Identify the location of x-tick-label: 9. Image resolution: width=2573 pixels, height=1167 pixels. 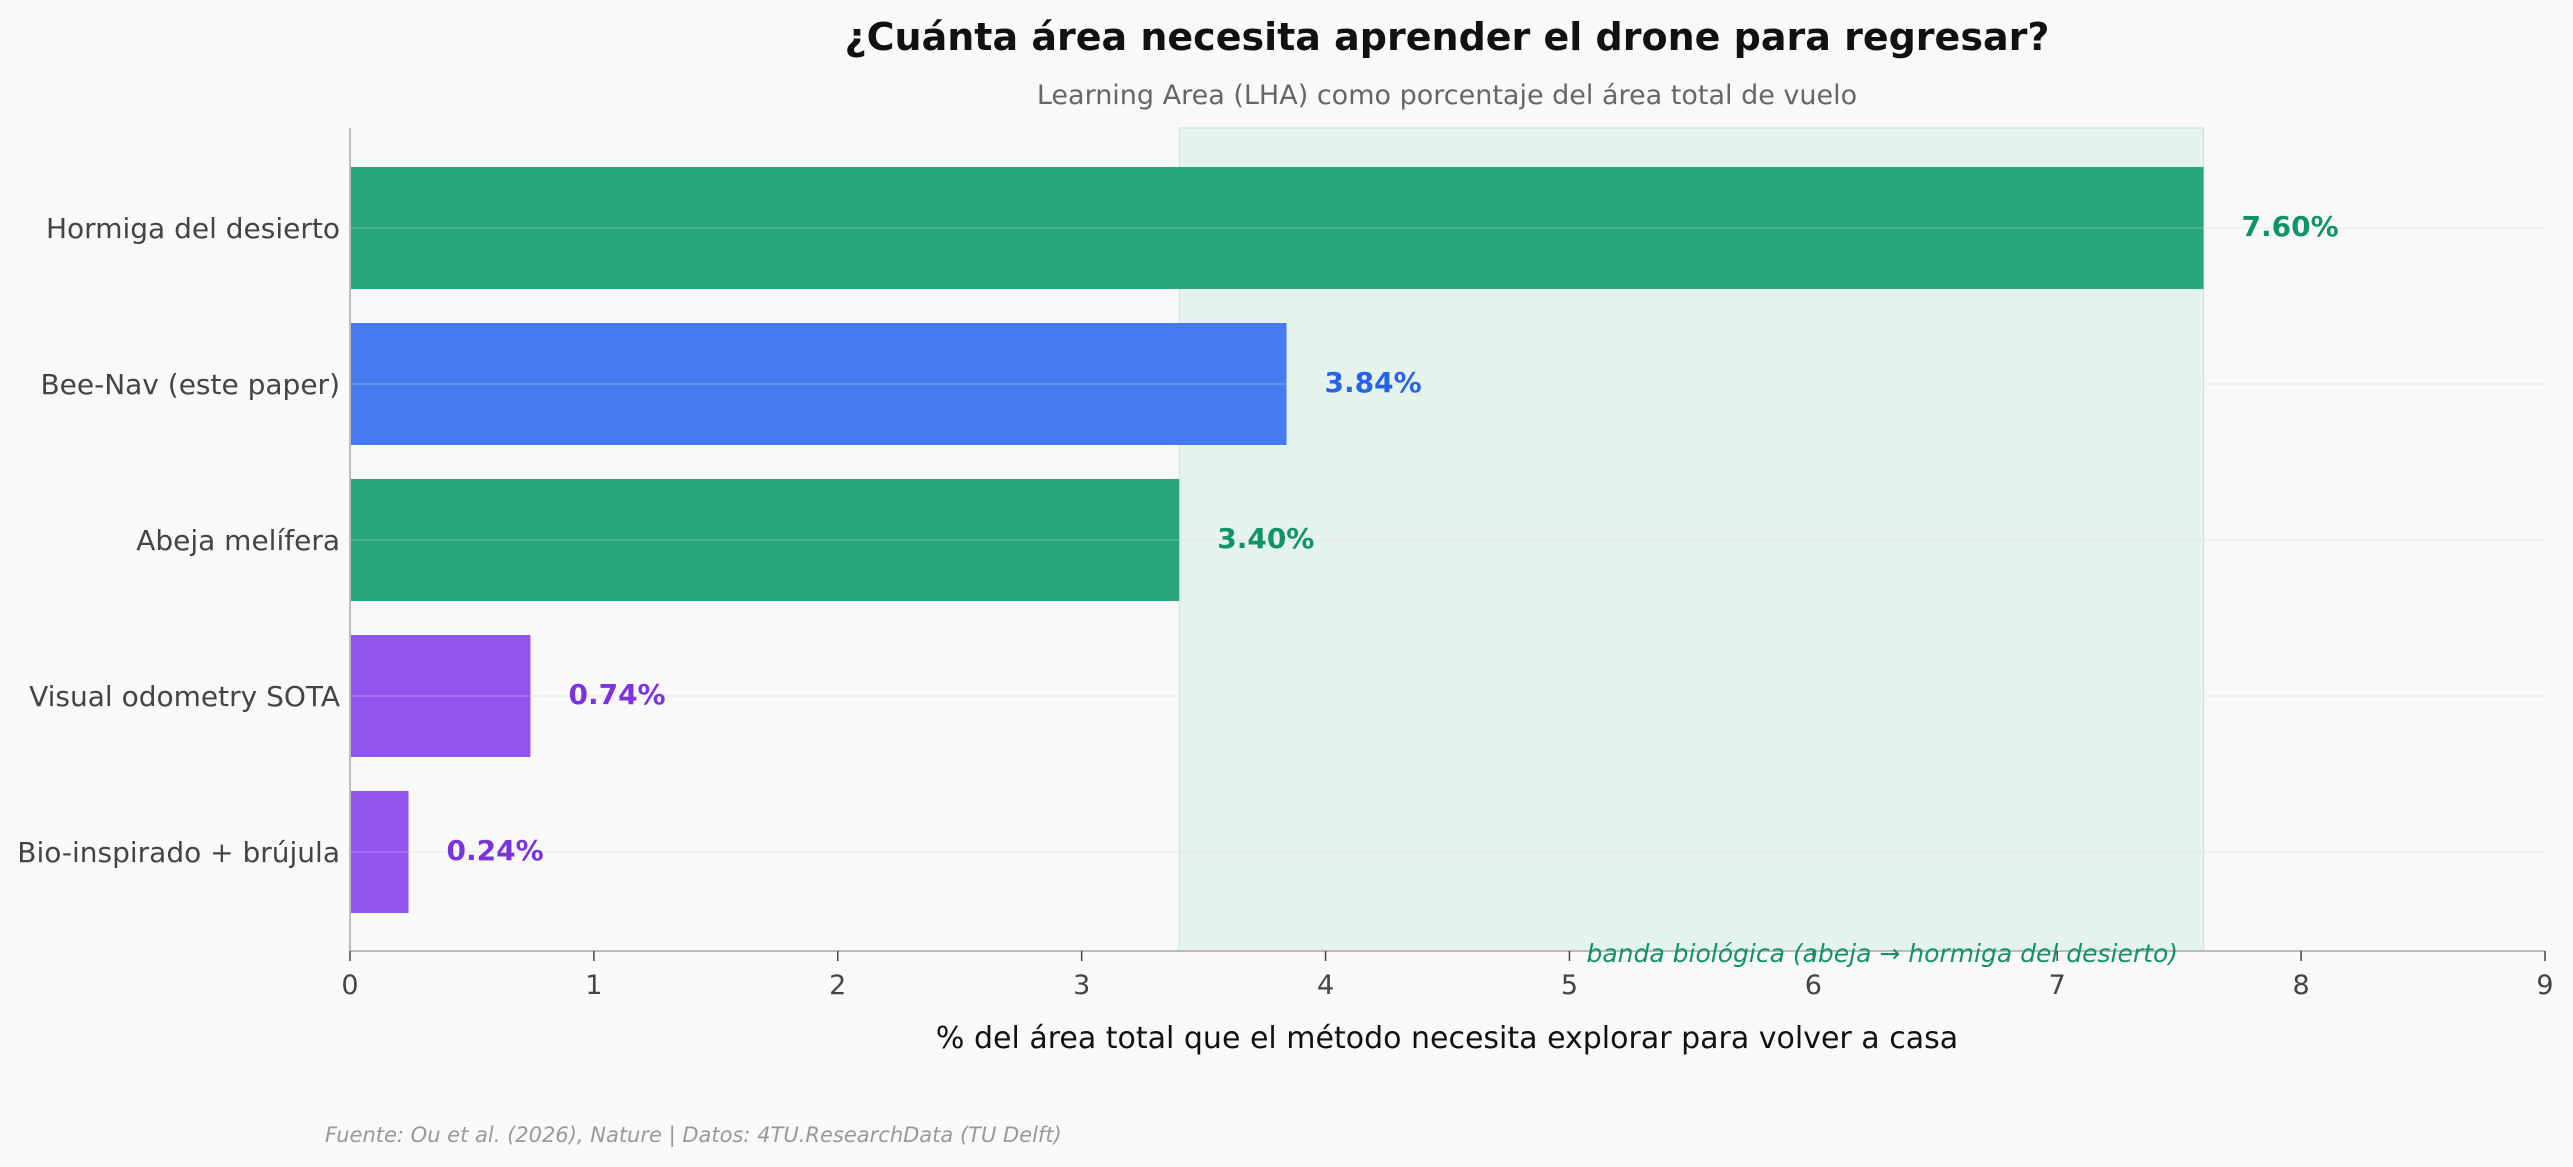
(2544, 985).